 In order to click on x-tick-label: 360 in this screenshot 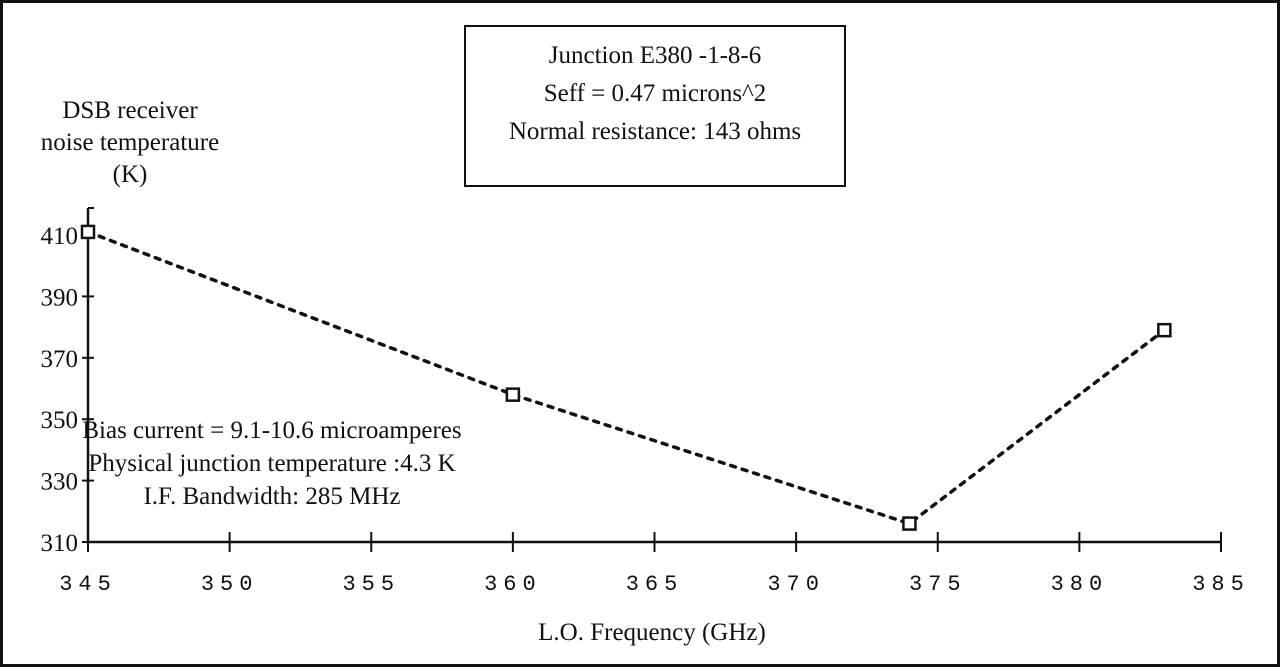, I will do `click(513, 584)`.